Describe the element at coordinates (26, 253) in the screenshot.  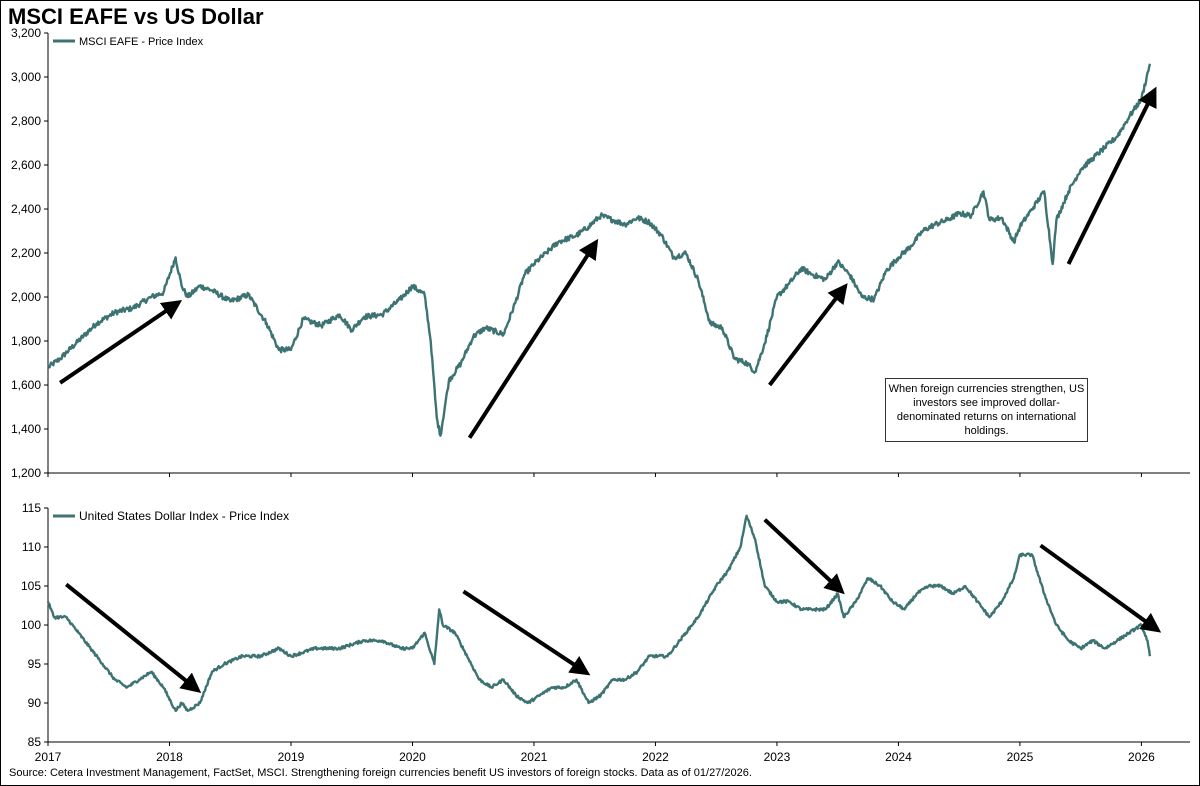
I see `y-tick-label: 2,200` at that location.